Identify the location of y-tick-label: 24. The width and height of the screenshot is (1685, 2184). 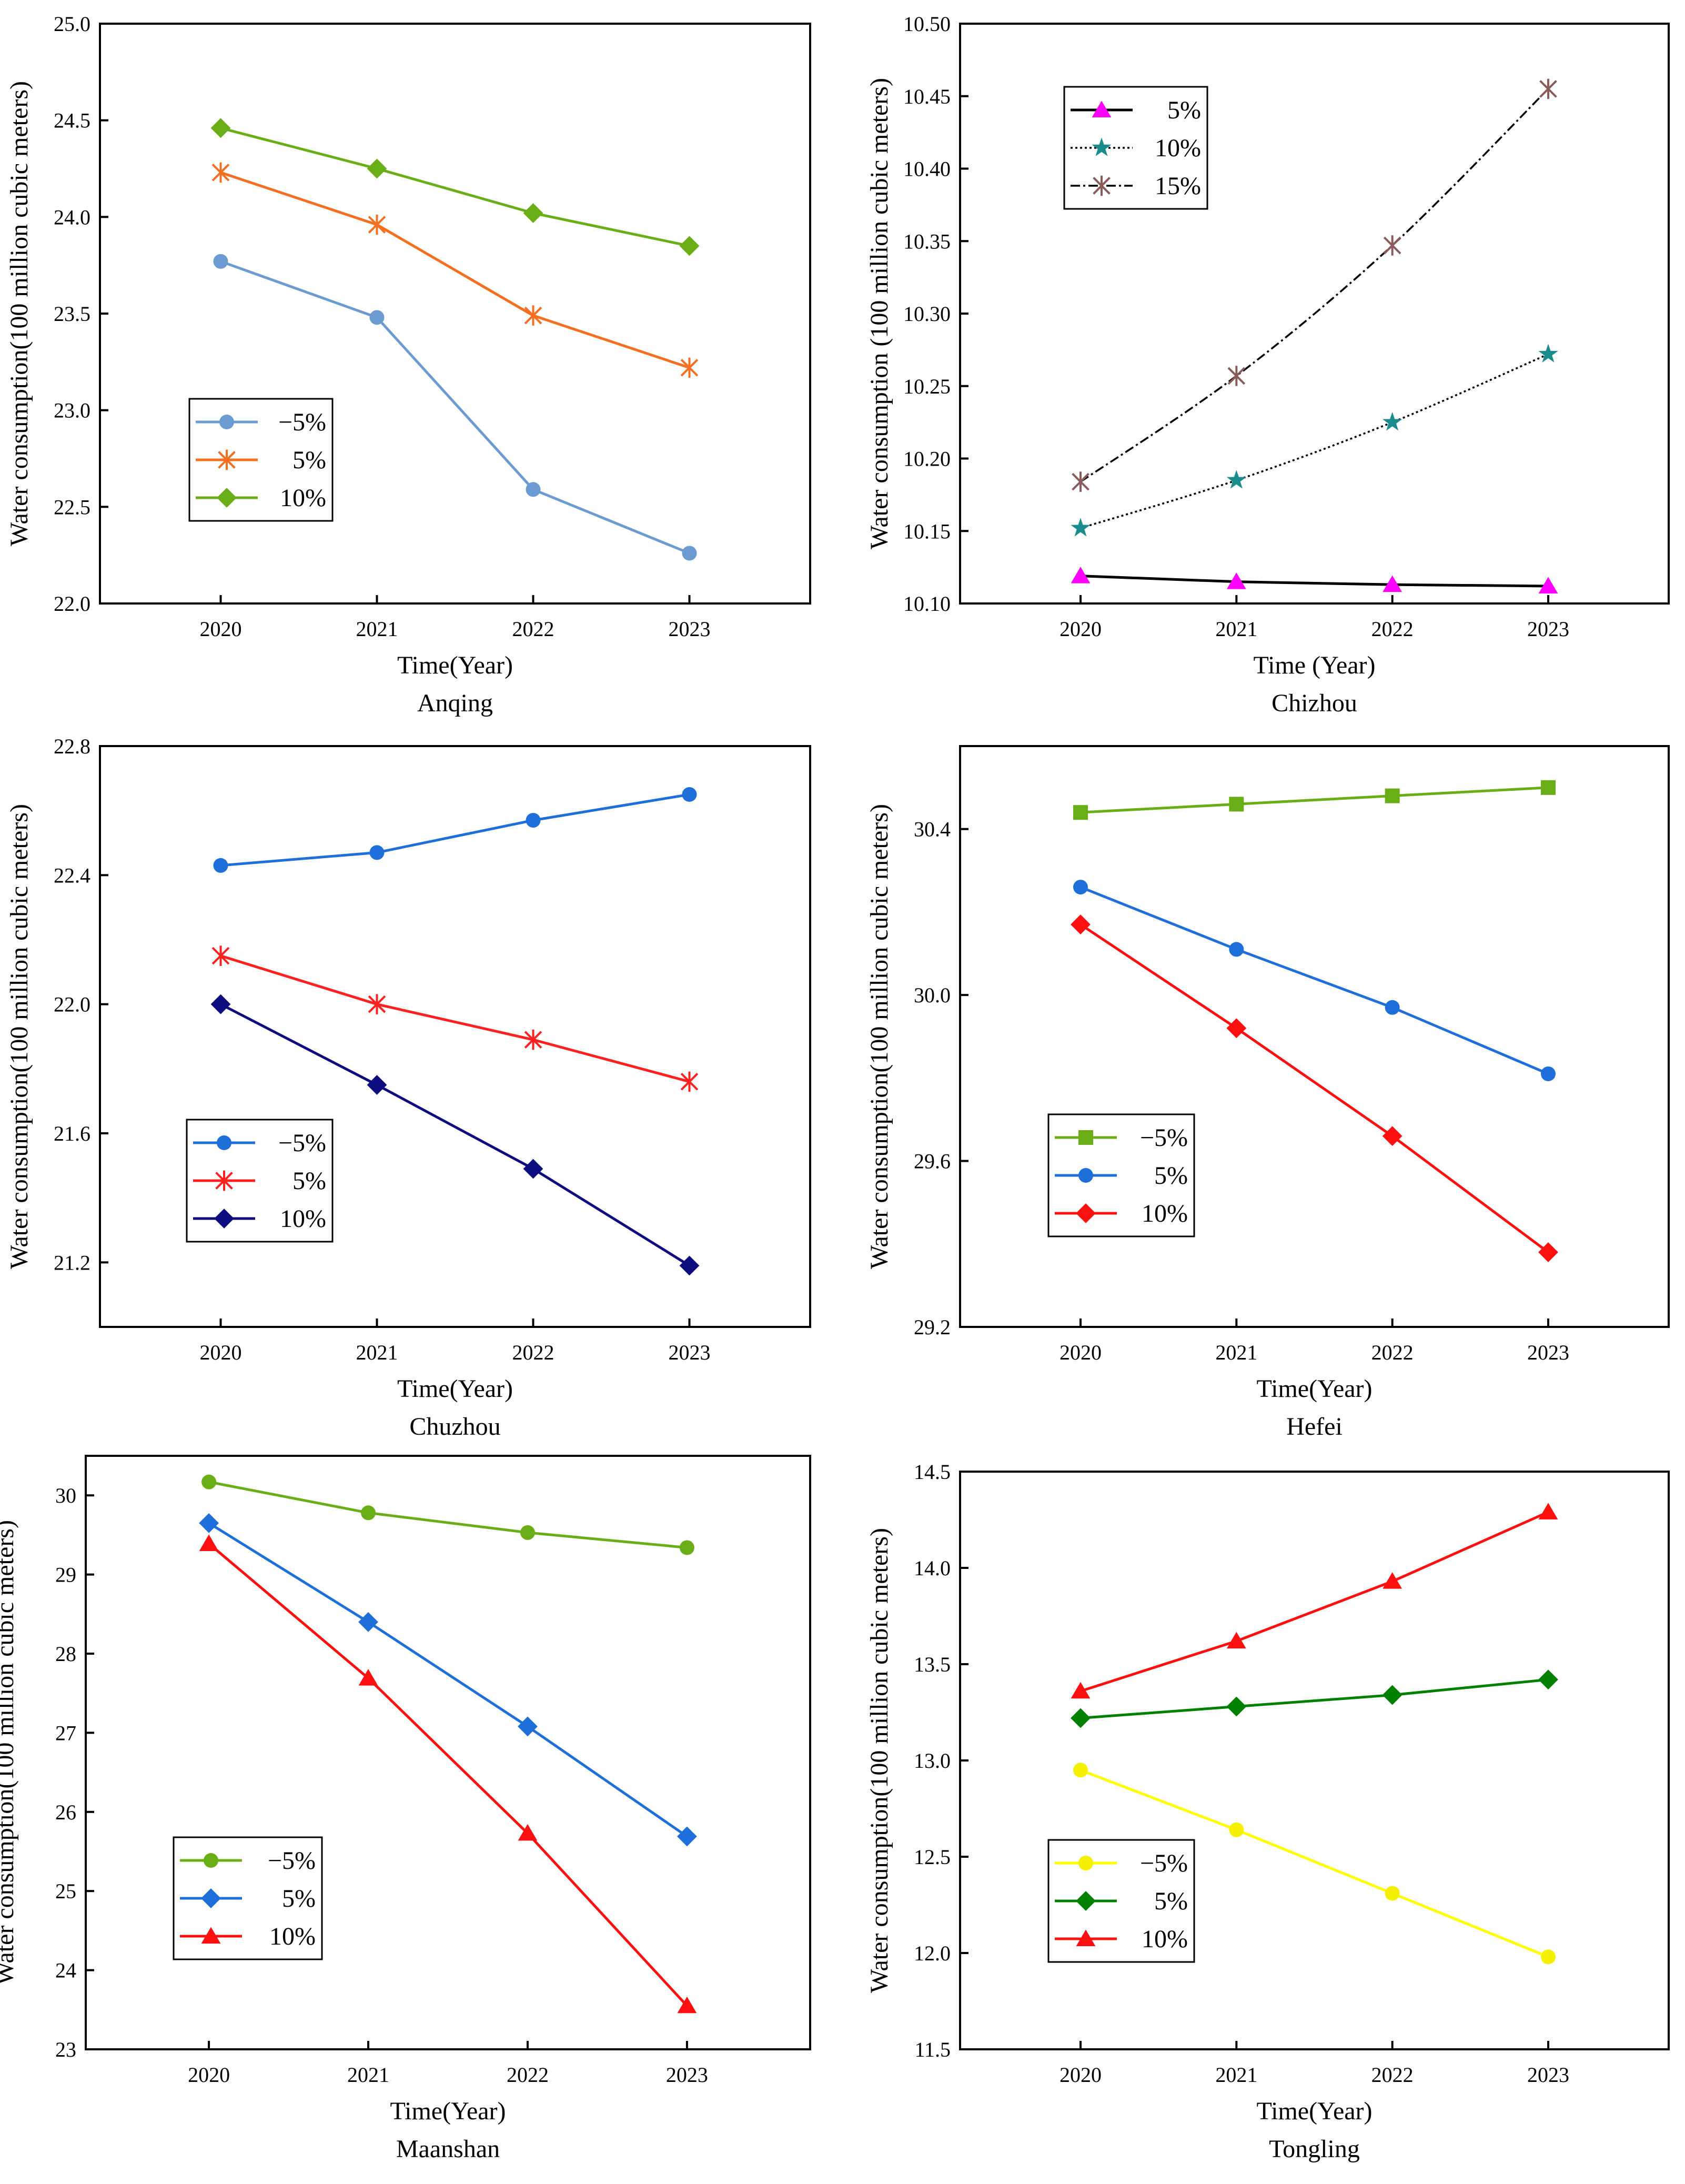
(65, 1970).